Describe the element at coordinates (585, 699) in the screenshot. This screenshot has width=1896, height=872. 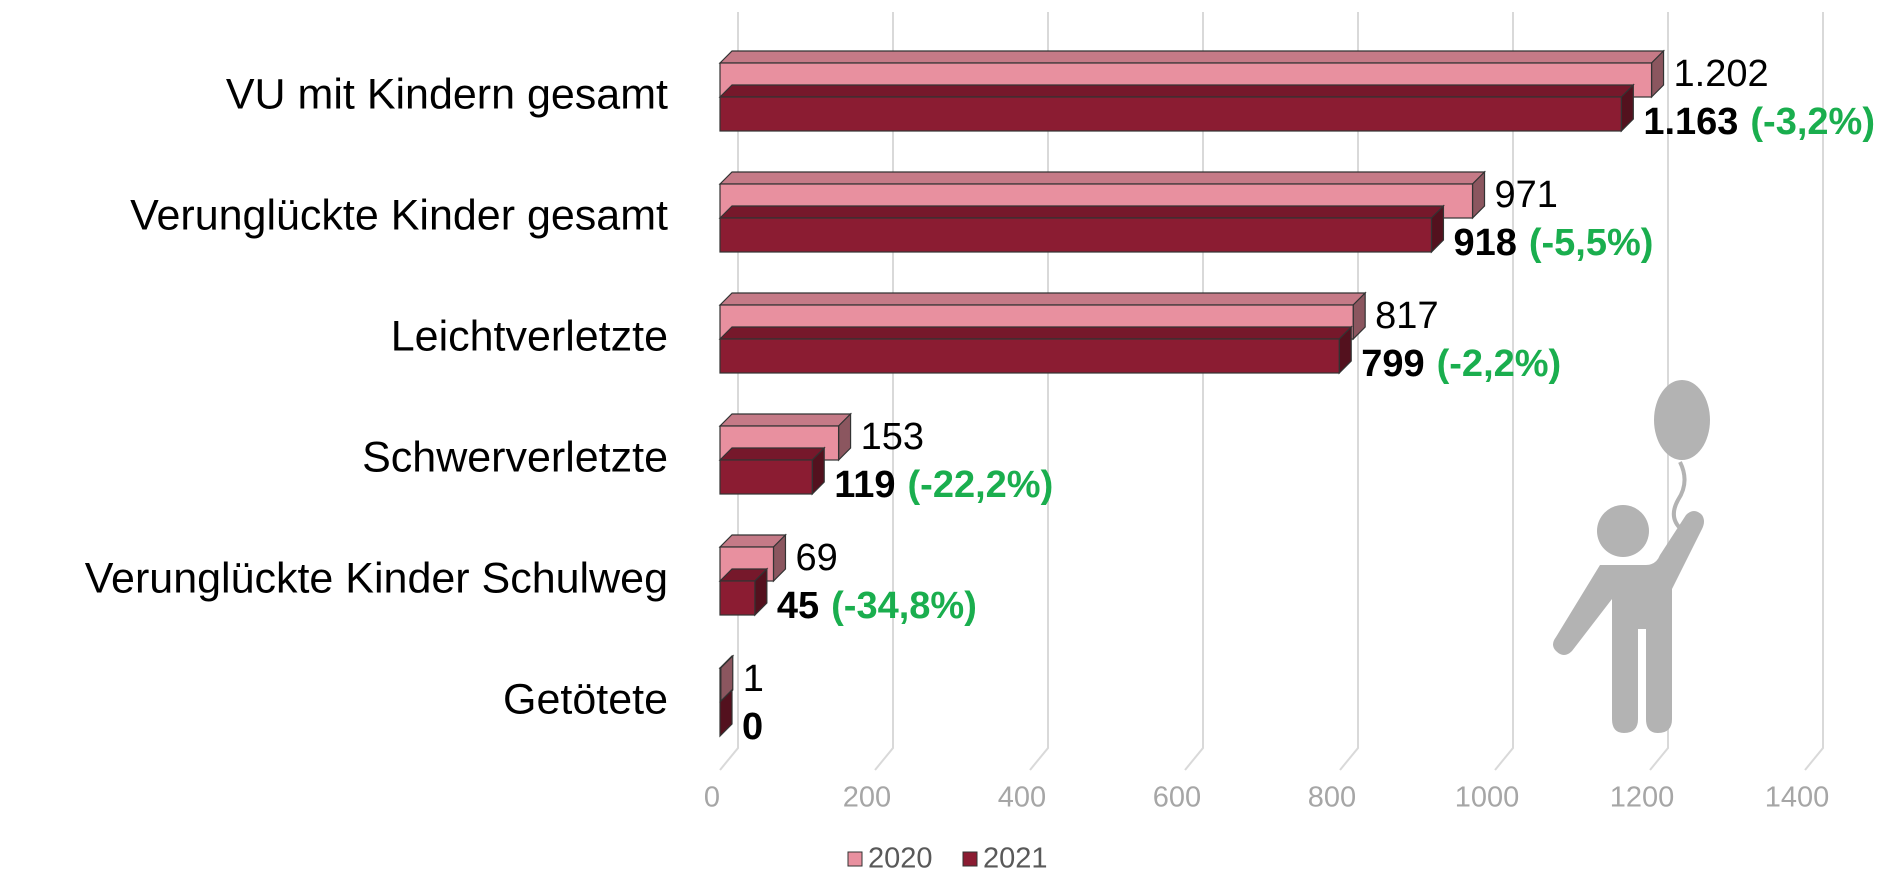
I see `category-label: Getötete` at that location.